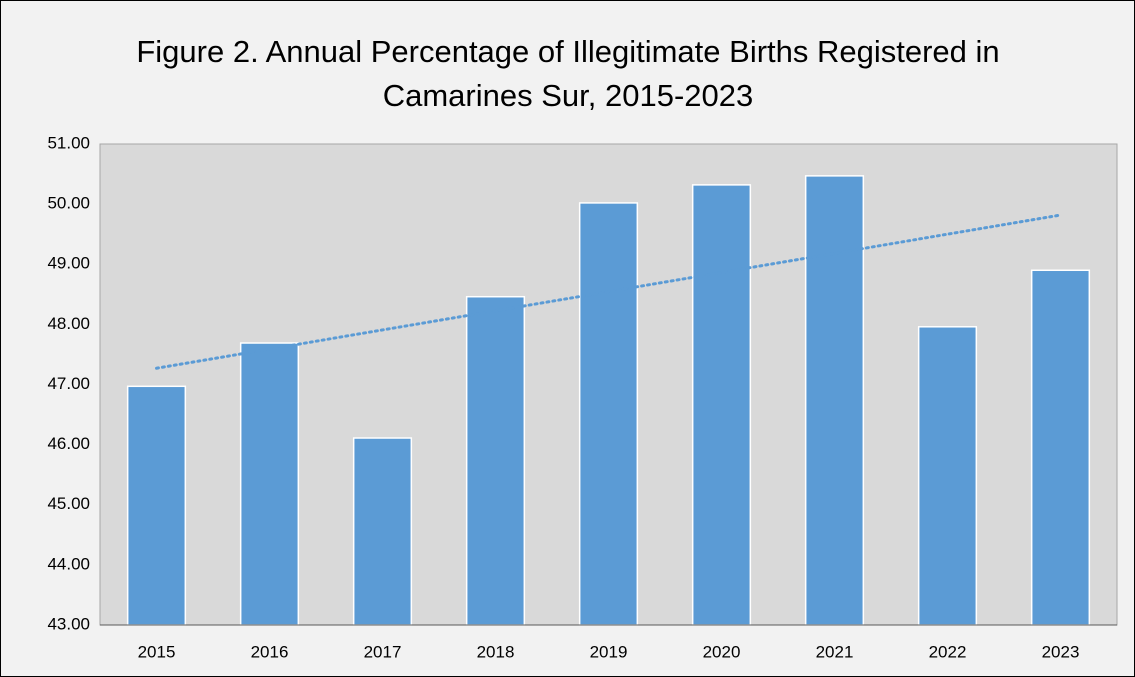  I want to click on y-tick-label: 48.00, so click(68, 323).